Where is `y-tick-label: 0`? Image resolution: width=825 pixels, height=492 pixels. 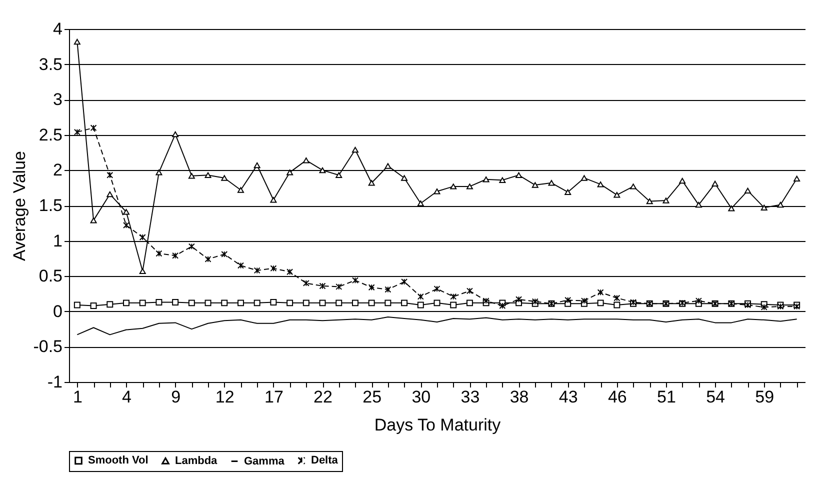
y-tick-label: 0 is located at coordinates (57, 311).